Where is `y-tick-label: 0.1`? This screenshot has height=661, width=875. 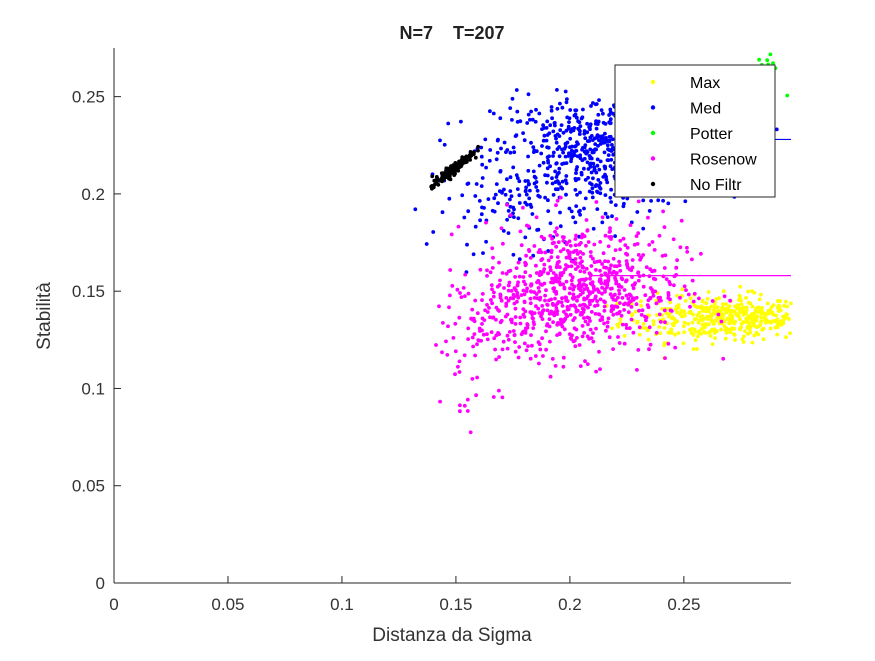 y-tick-label: 0.1 is located at coordinates (93, 388).